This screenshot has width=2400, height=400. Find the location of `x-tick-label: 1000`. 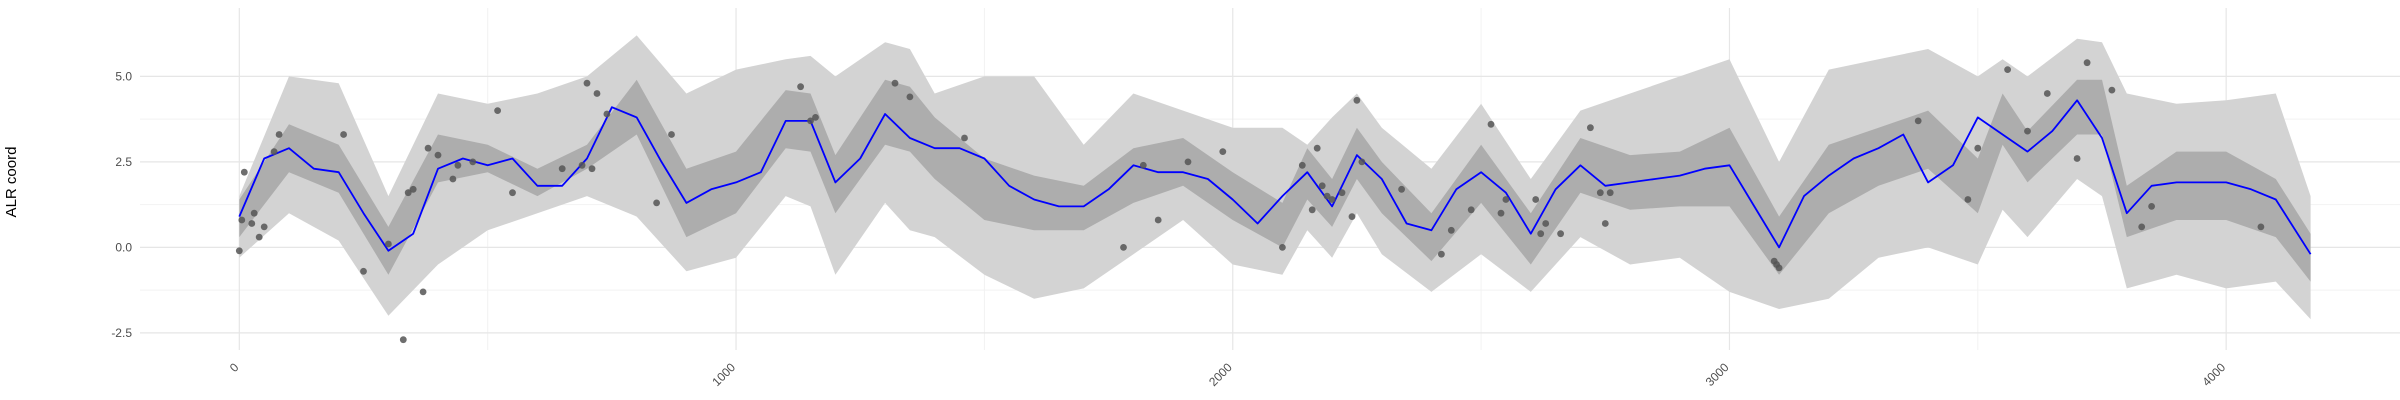

x-tick-label: 1000 is located at coordinates (723, 374).